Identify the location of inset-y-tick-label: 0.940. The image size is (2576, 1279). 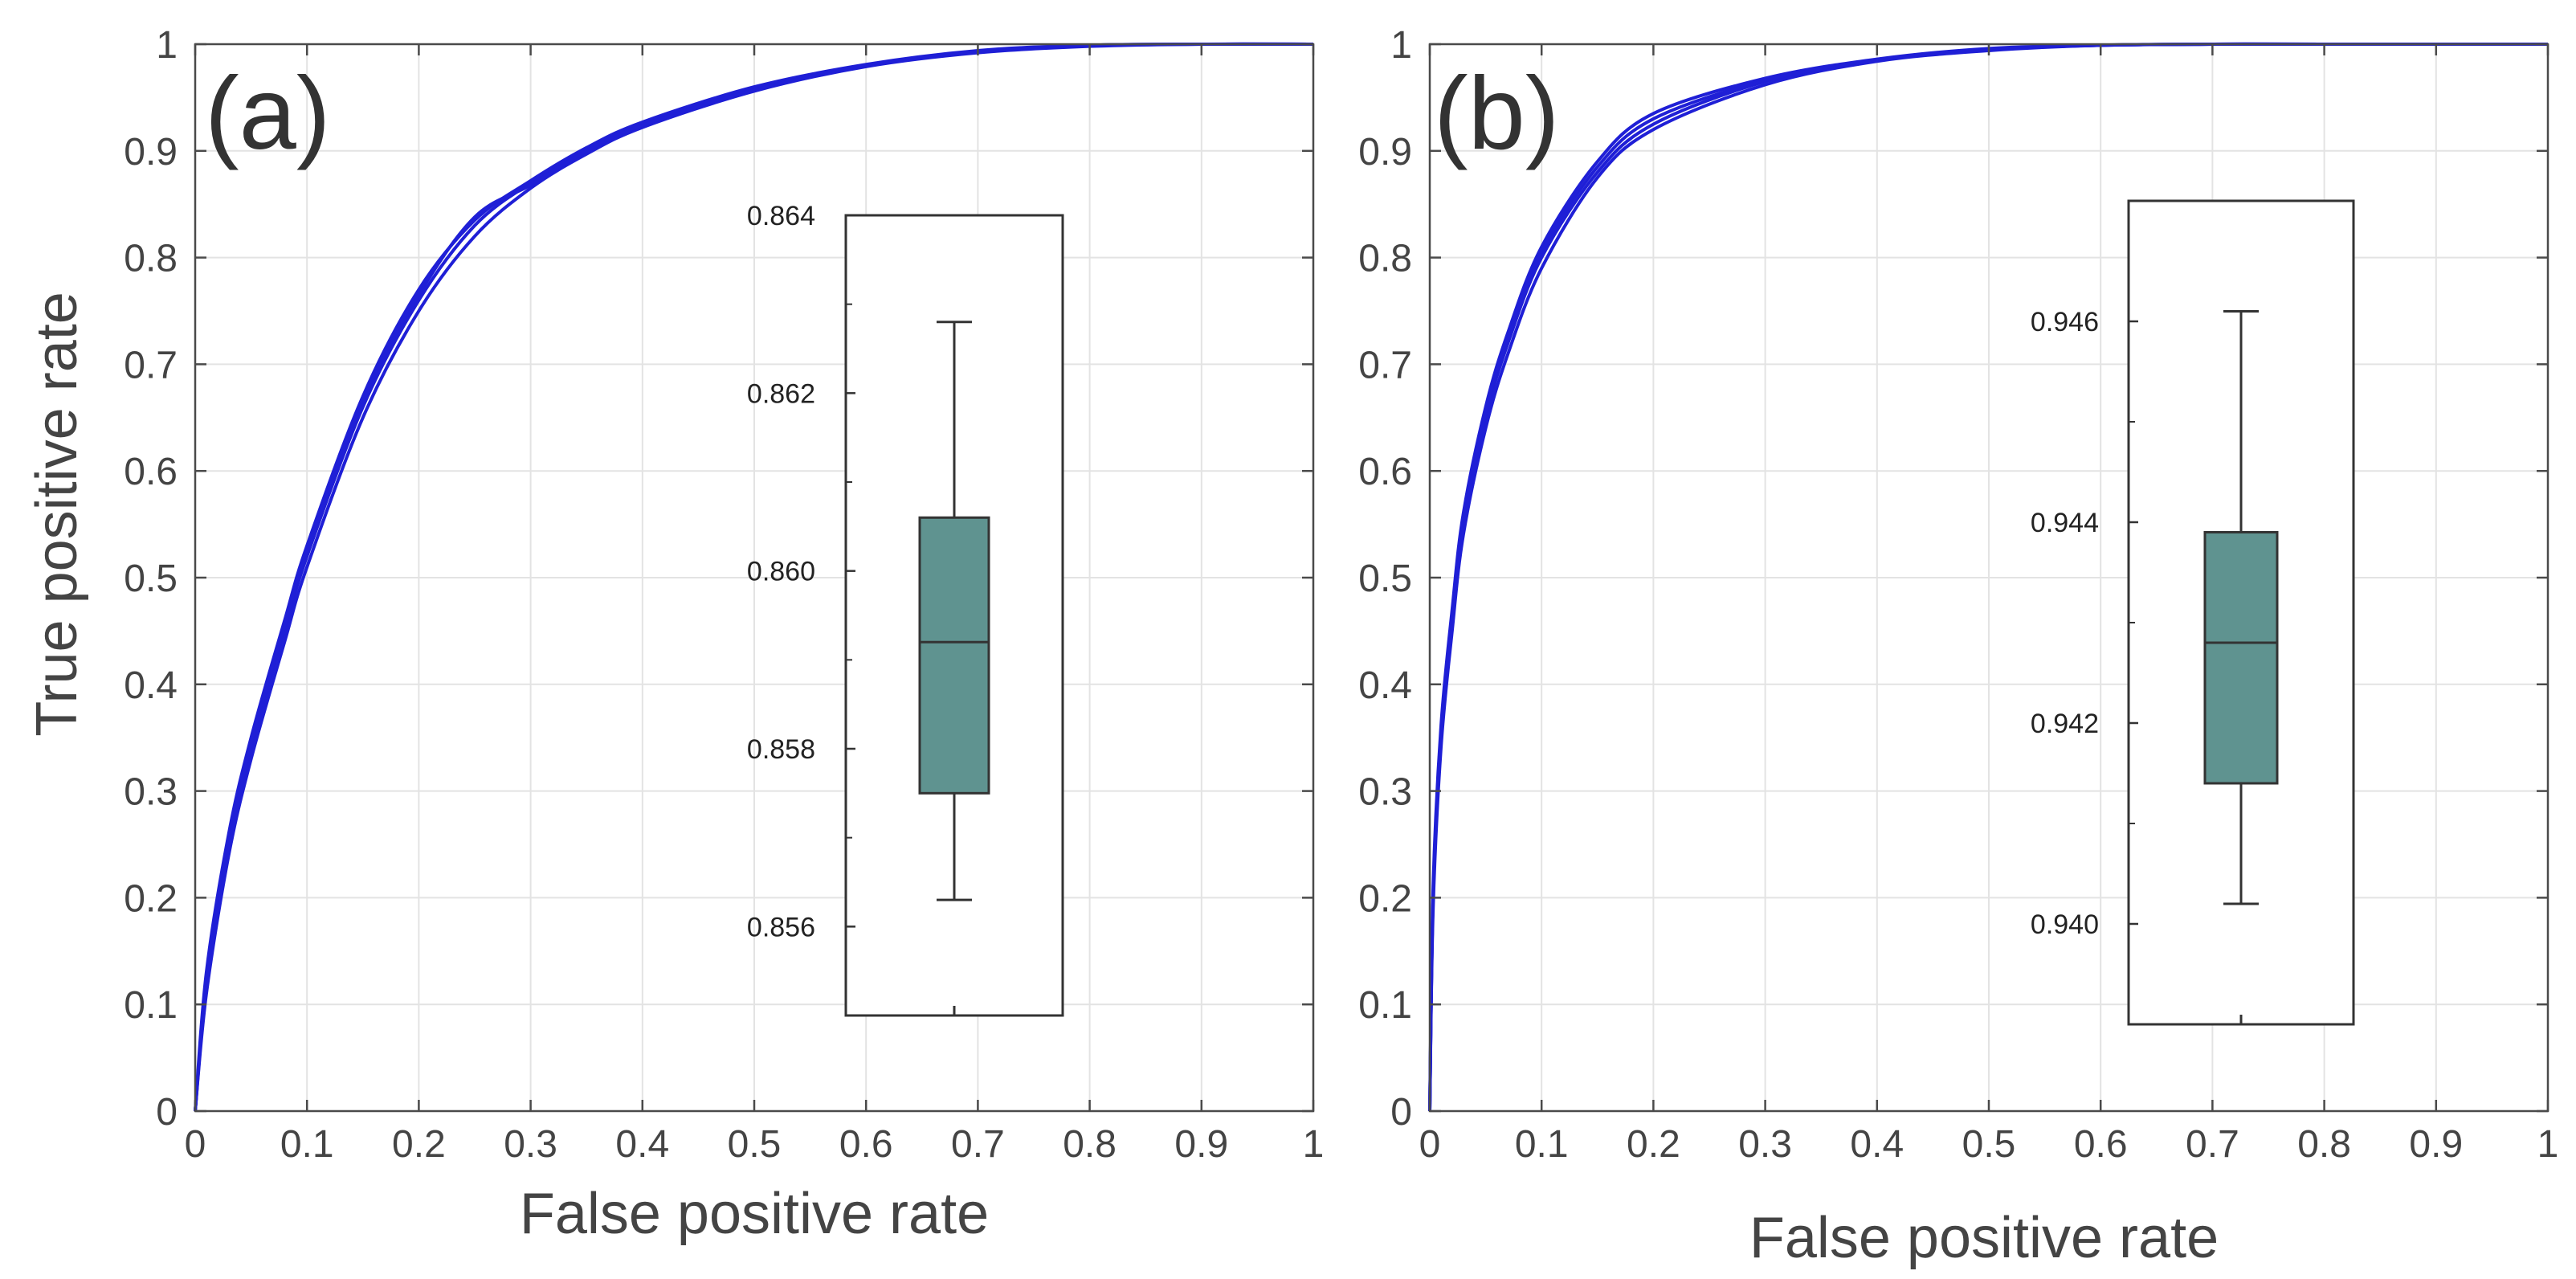
(2065, 925).